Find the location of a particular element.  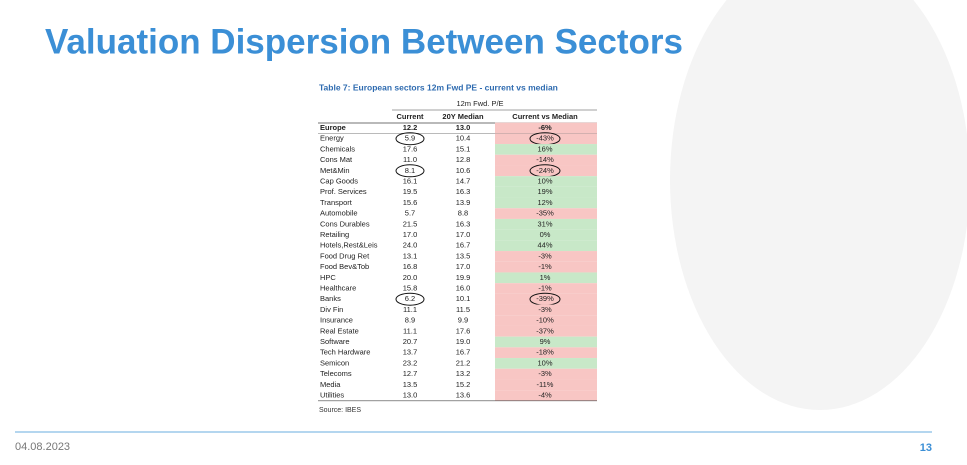

table-cell: 13.7 is located at coordinates (410, 352).